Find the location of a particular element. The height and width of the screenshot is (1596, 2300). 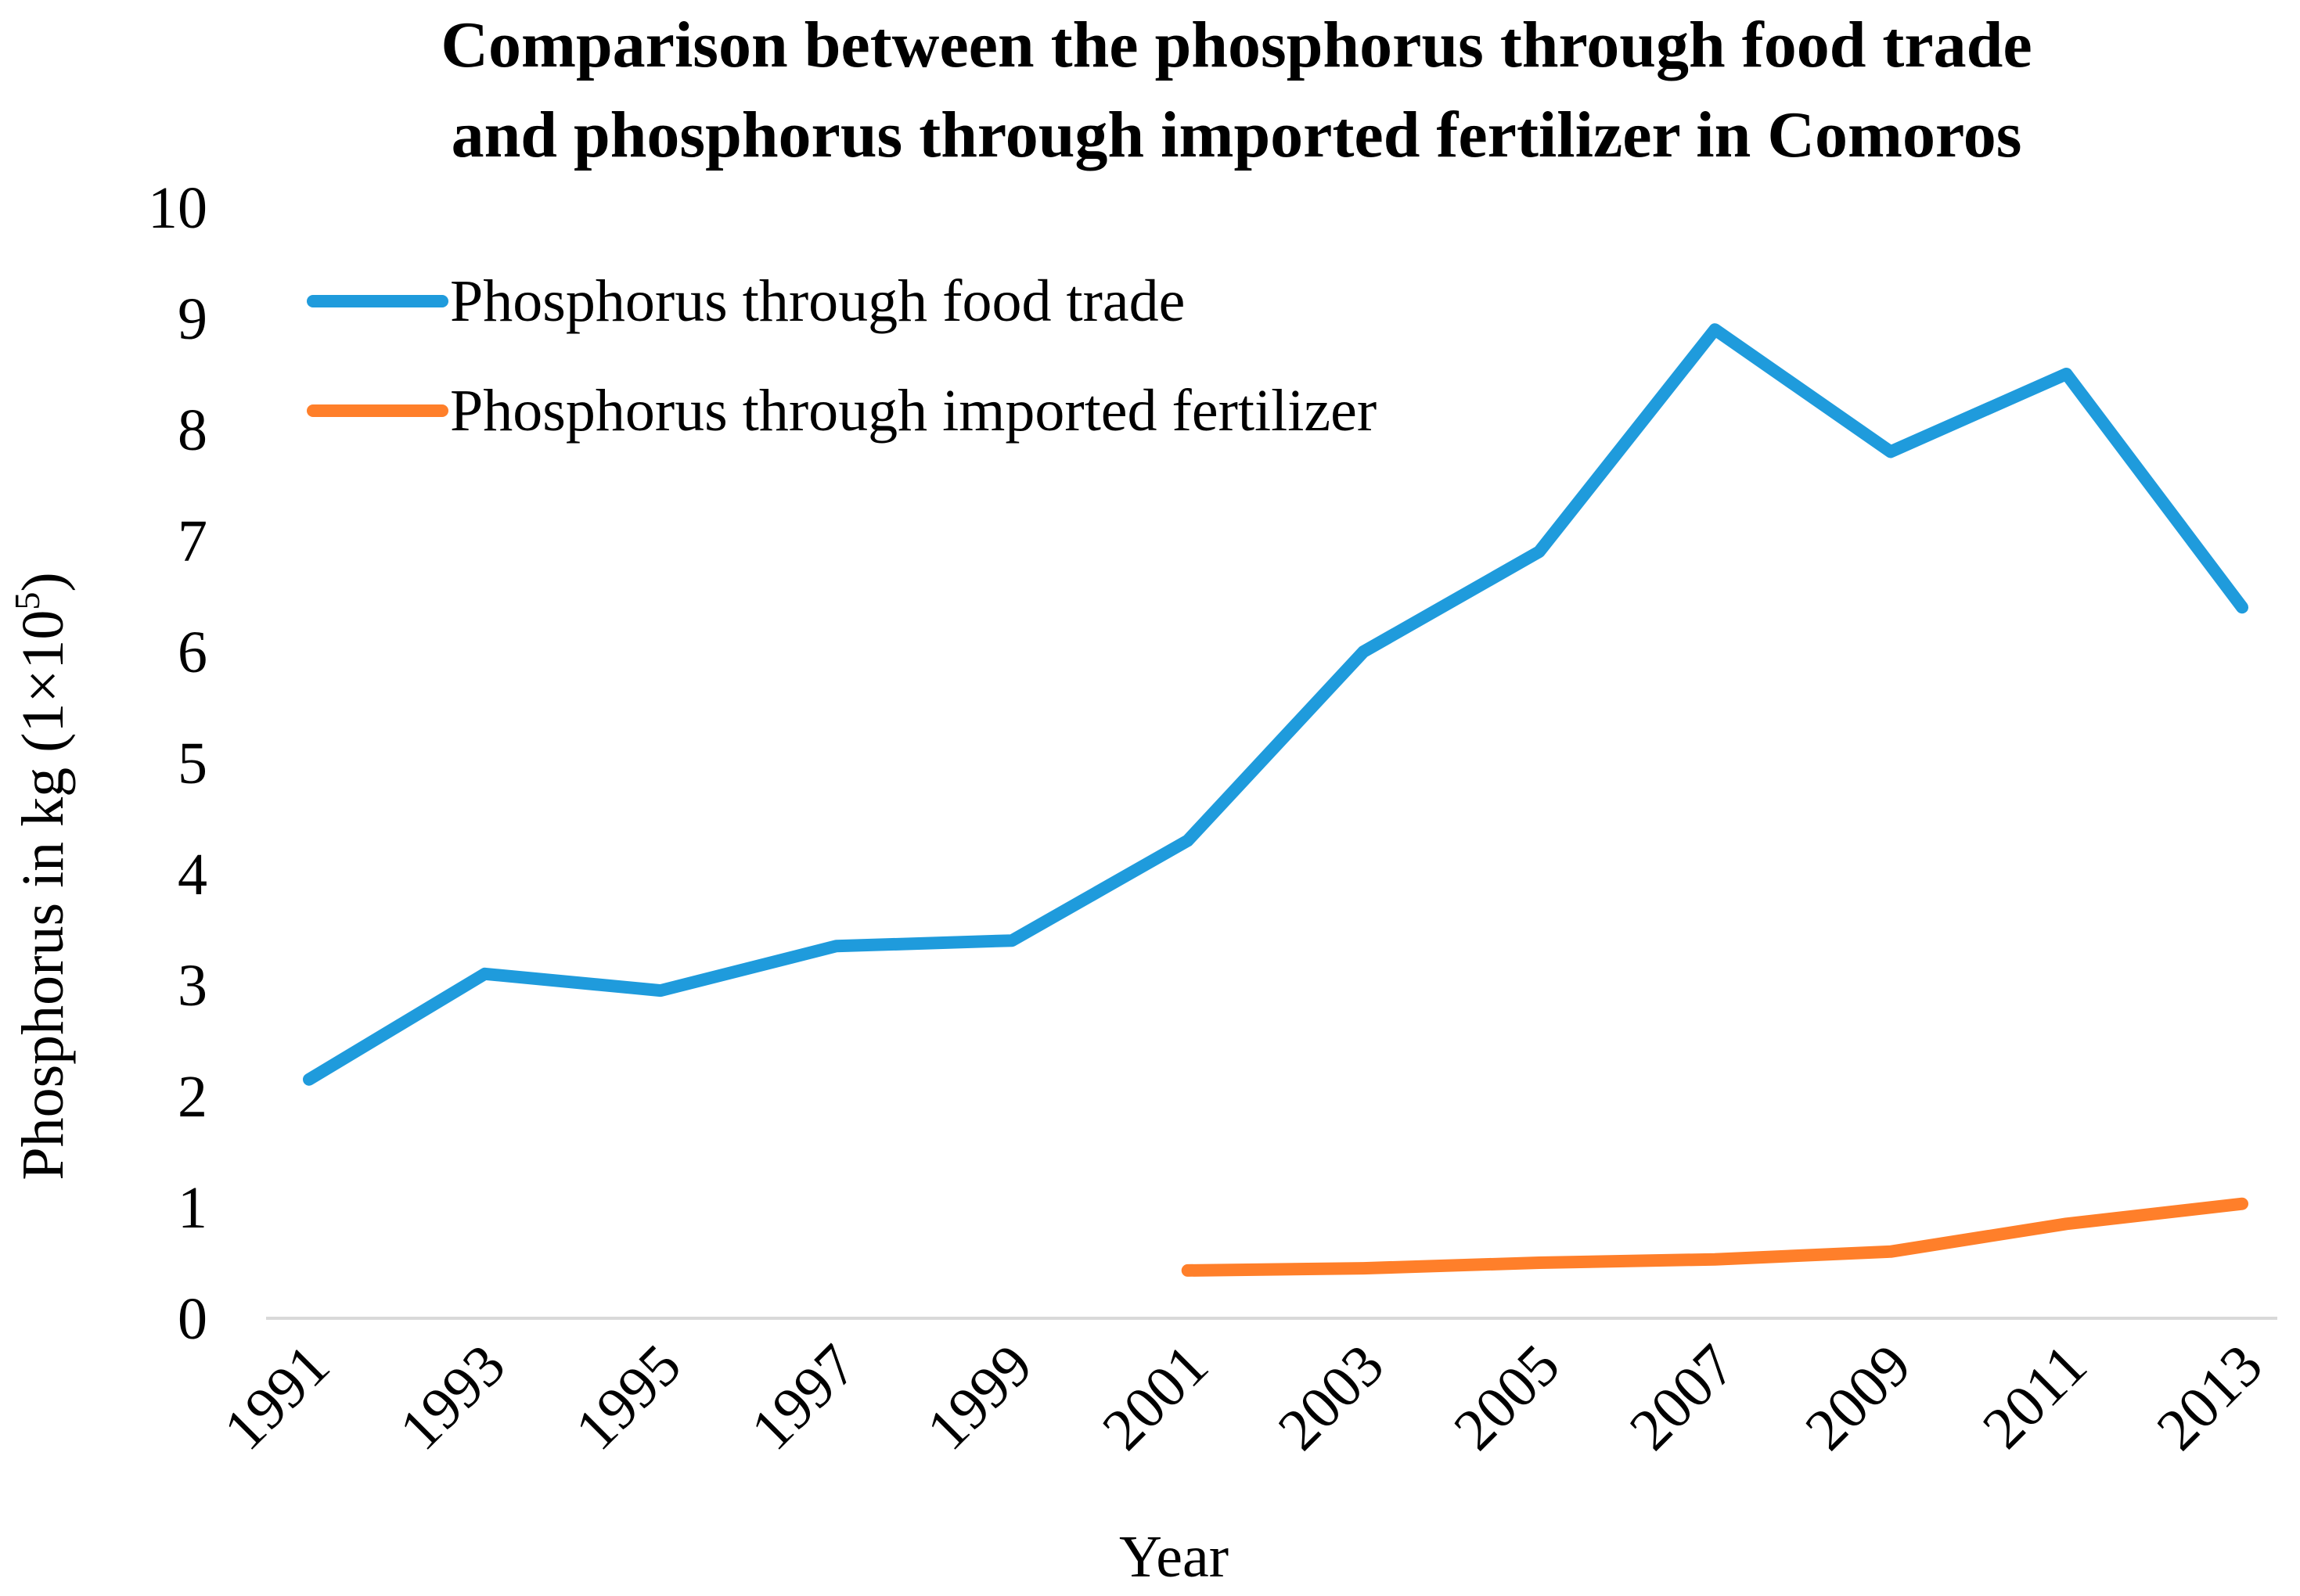

x-tick-label: 2001 is located at coordinates (1155, 1397).